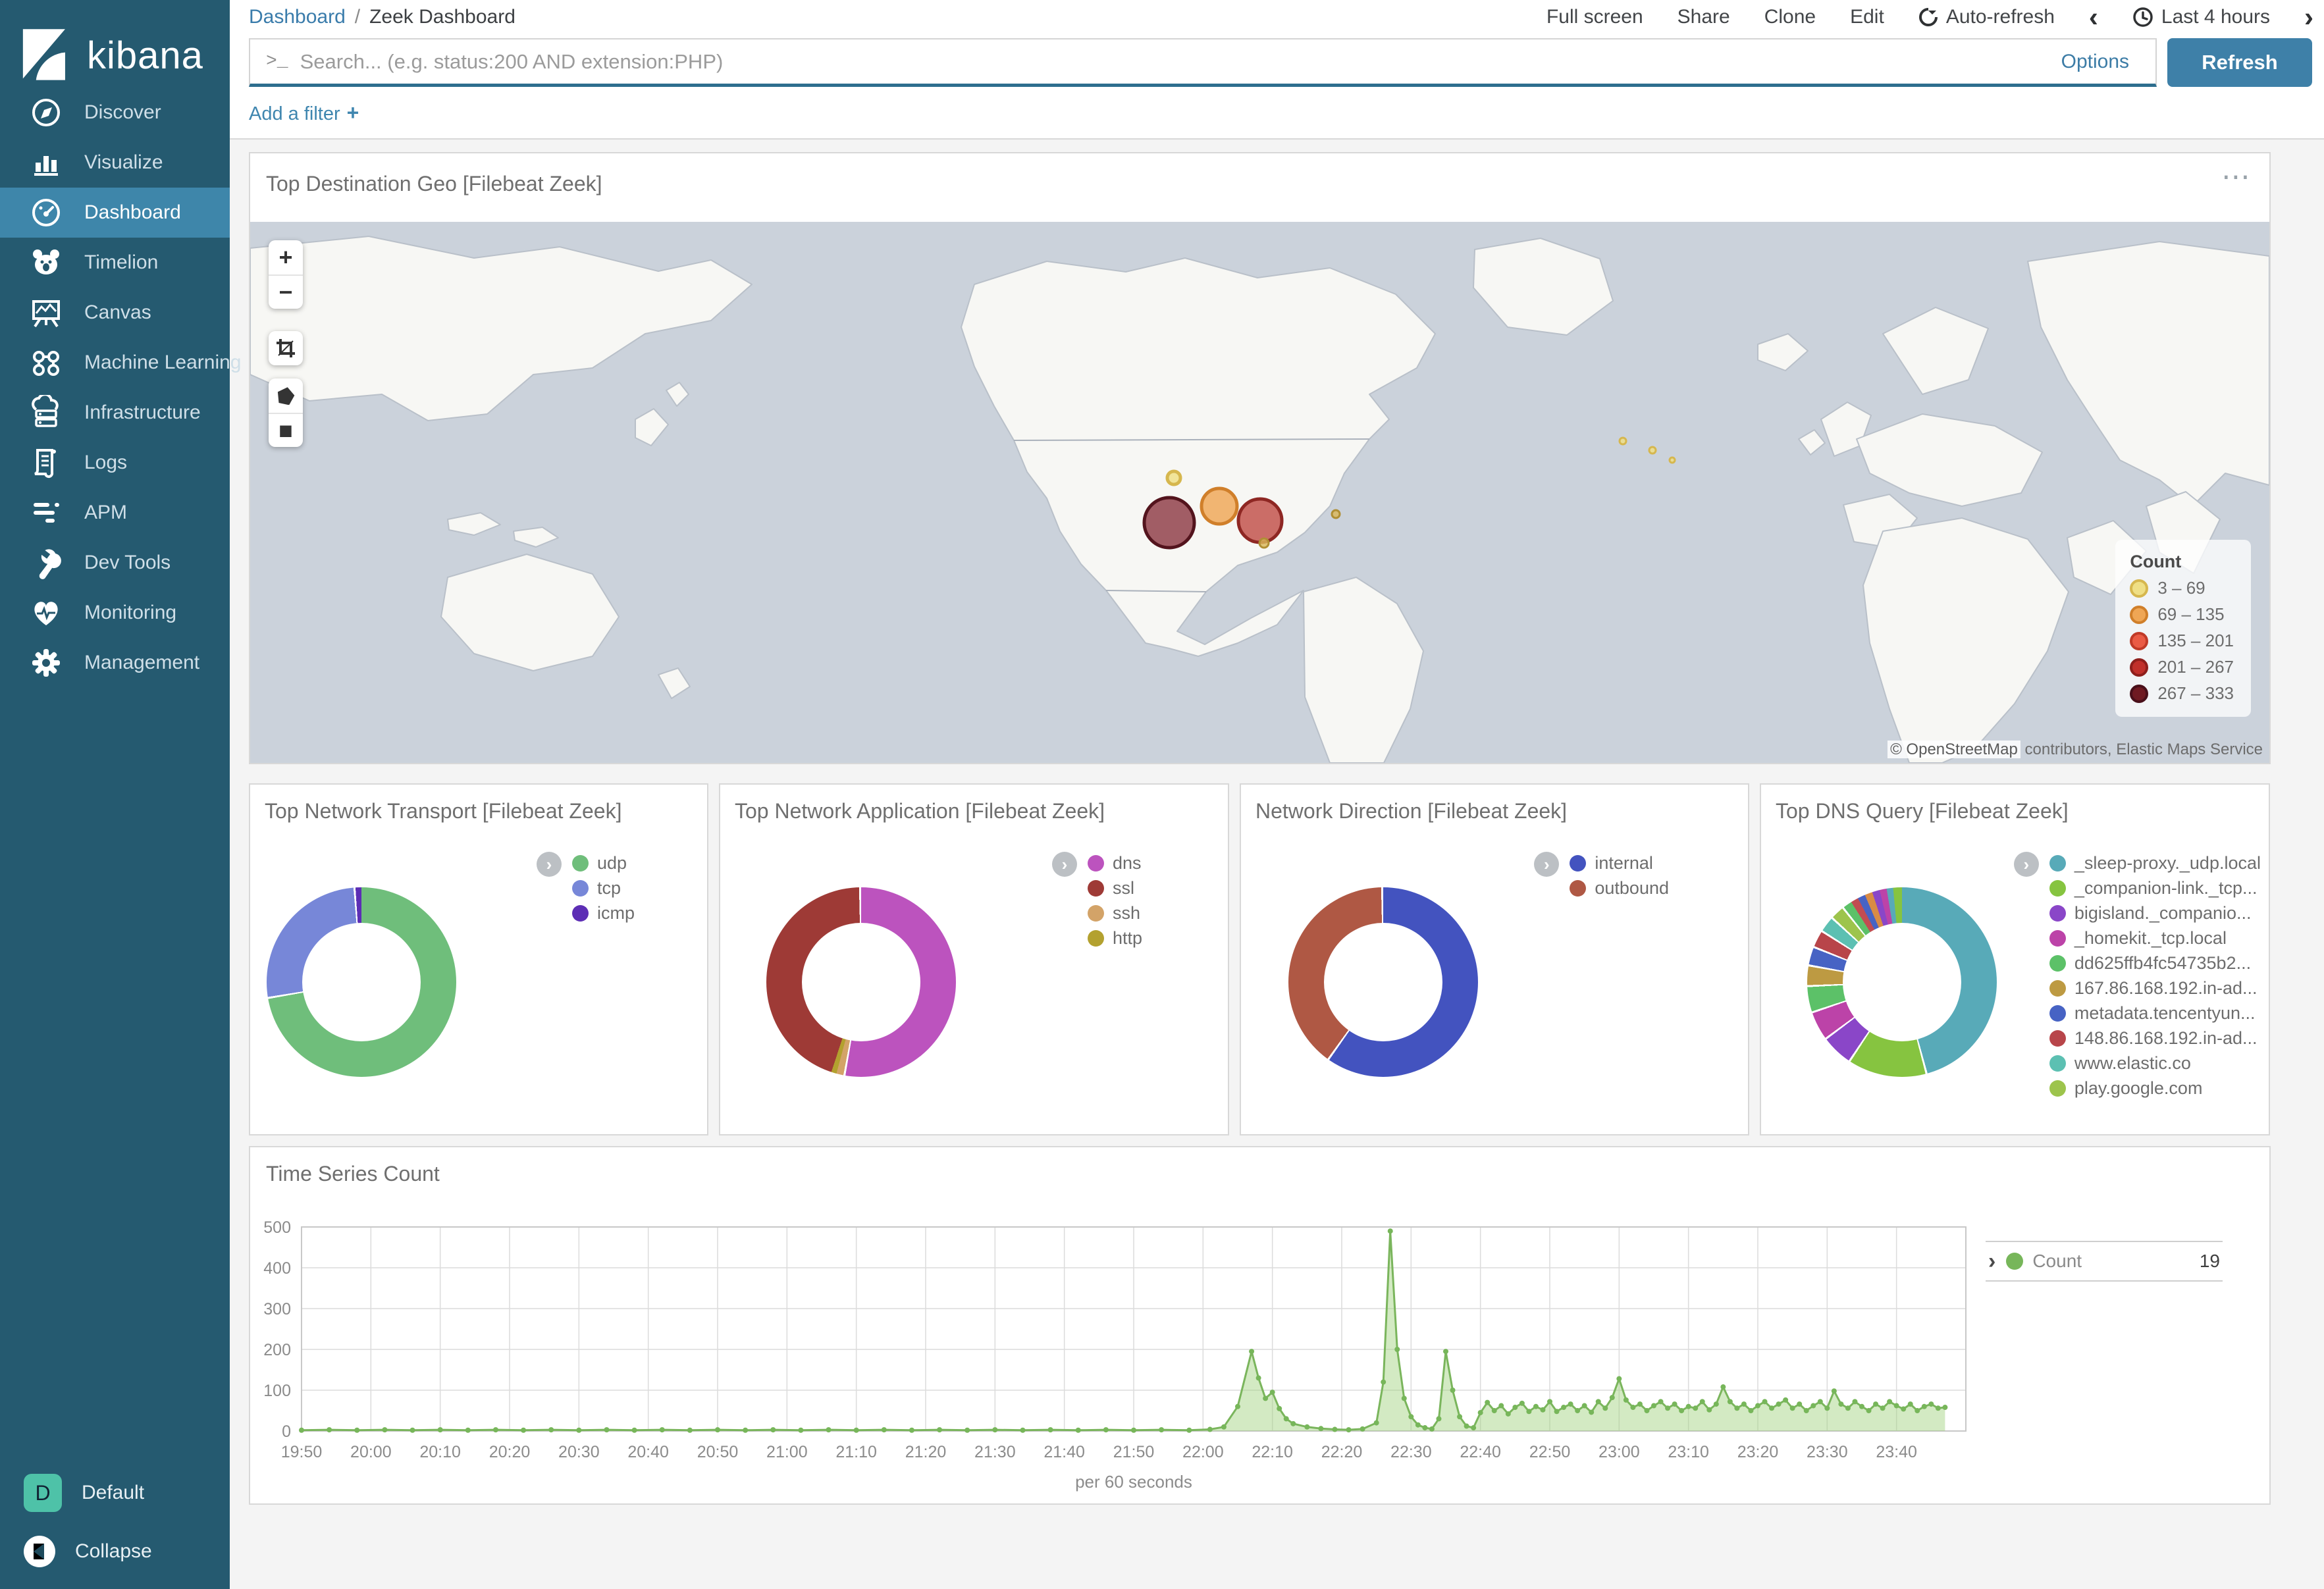 The width and height of the screenshot is (2324, 1589). I want to click on svg-text: 20:40, so click(648, 1452).